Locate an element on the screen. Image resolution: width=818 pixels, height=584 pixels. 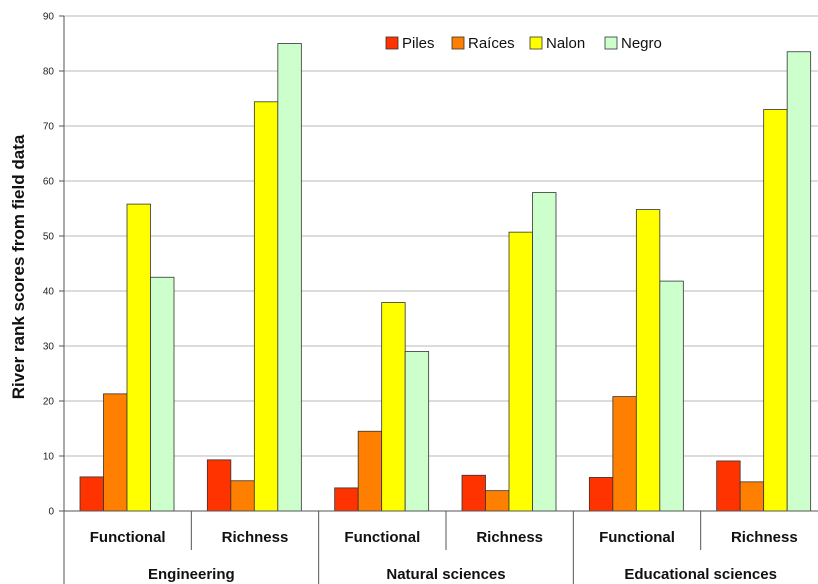
group-label: Natural sciences is located at coordinates (445, 574).